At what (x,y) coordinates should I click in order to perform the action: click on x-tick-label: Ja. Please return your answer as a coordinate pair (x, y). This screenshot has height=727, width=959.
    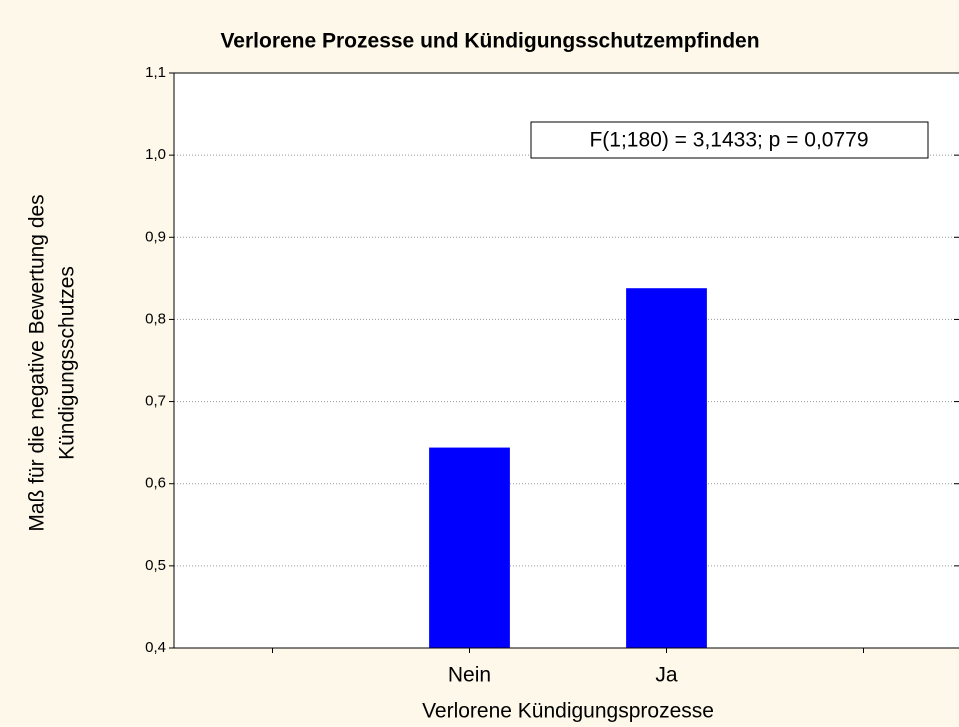
    Looking at the image, I should click on (666, 675).